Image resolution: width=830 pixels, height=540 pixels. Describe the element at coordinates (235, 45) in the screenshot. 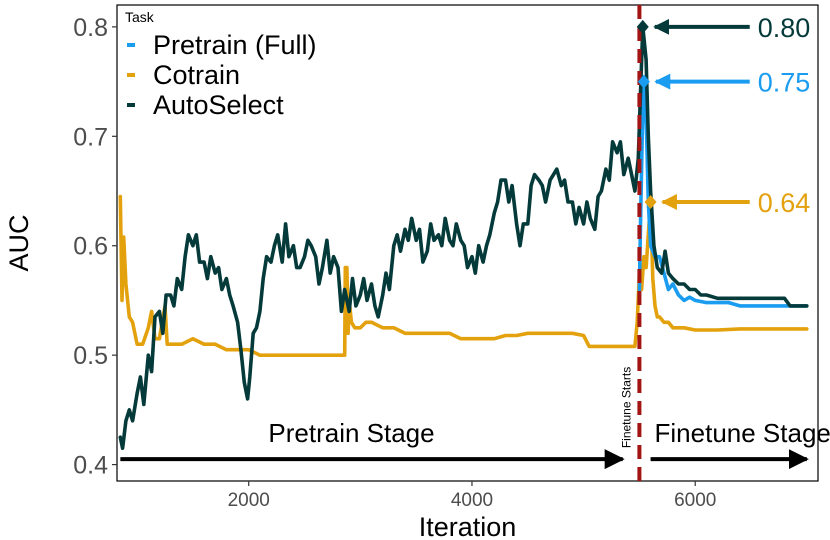

I see `legend-label: Pretrain (Full)` at that location.